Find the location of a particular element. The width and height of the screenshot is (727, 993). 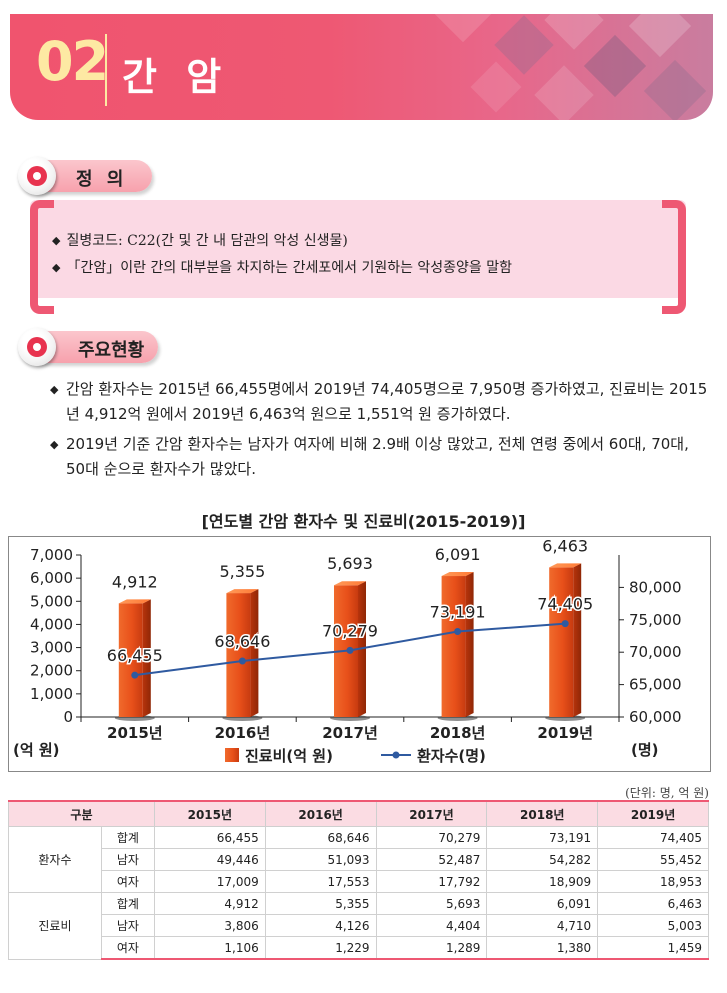

definition-item: ◆ 「간암」이란 간의 대부분을 차지하는 간세포에서 기원하는 악성종양을 말함 is located at coordinates (282, 268).